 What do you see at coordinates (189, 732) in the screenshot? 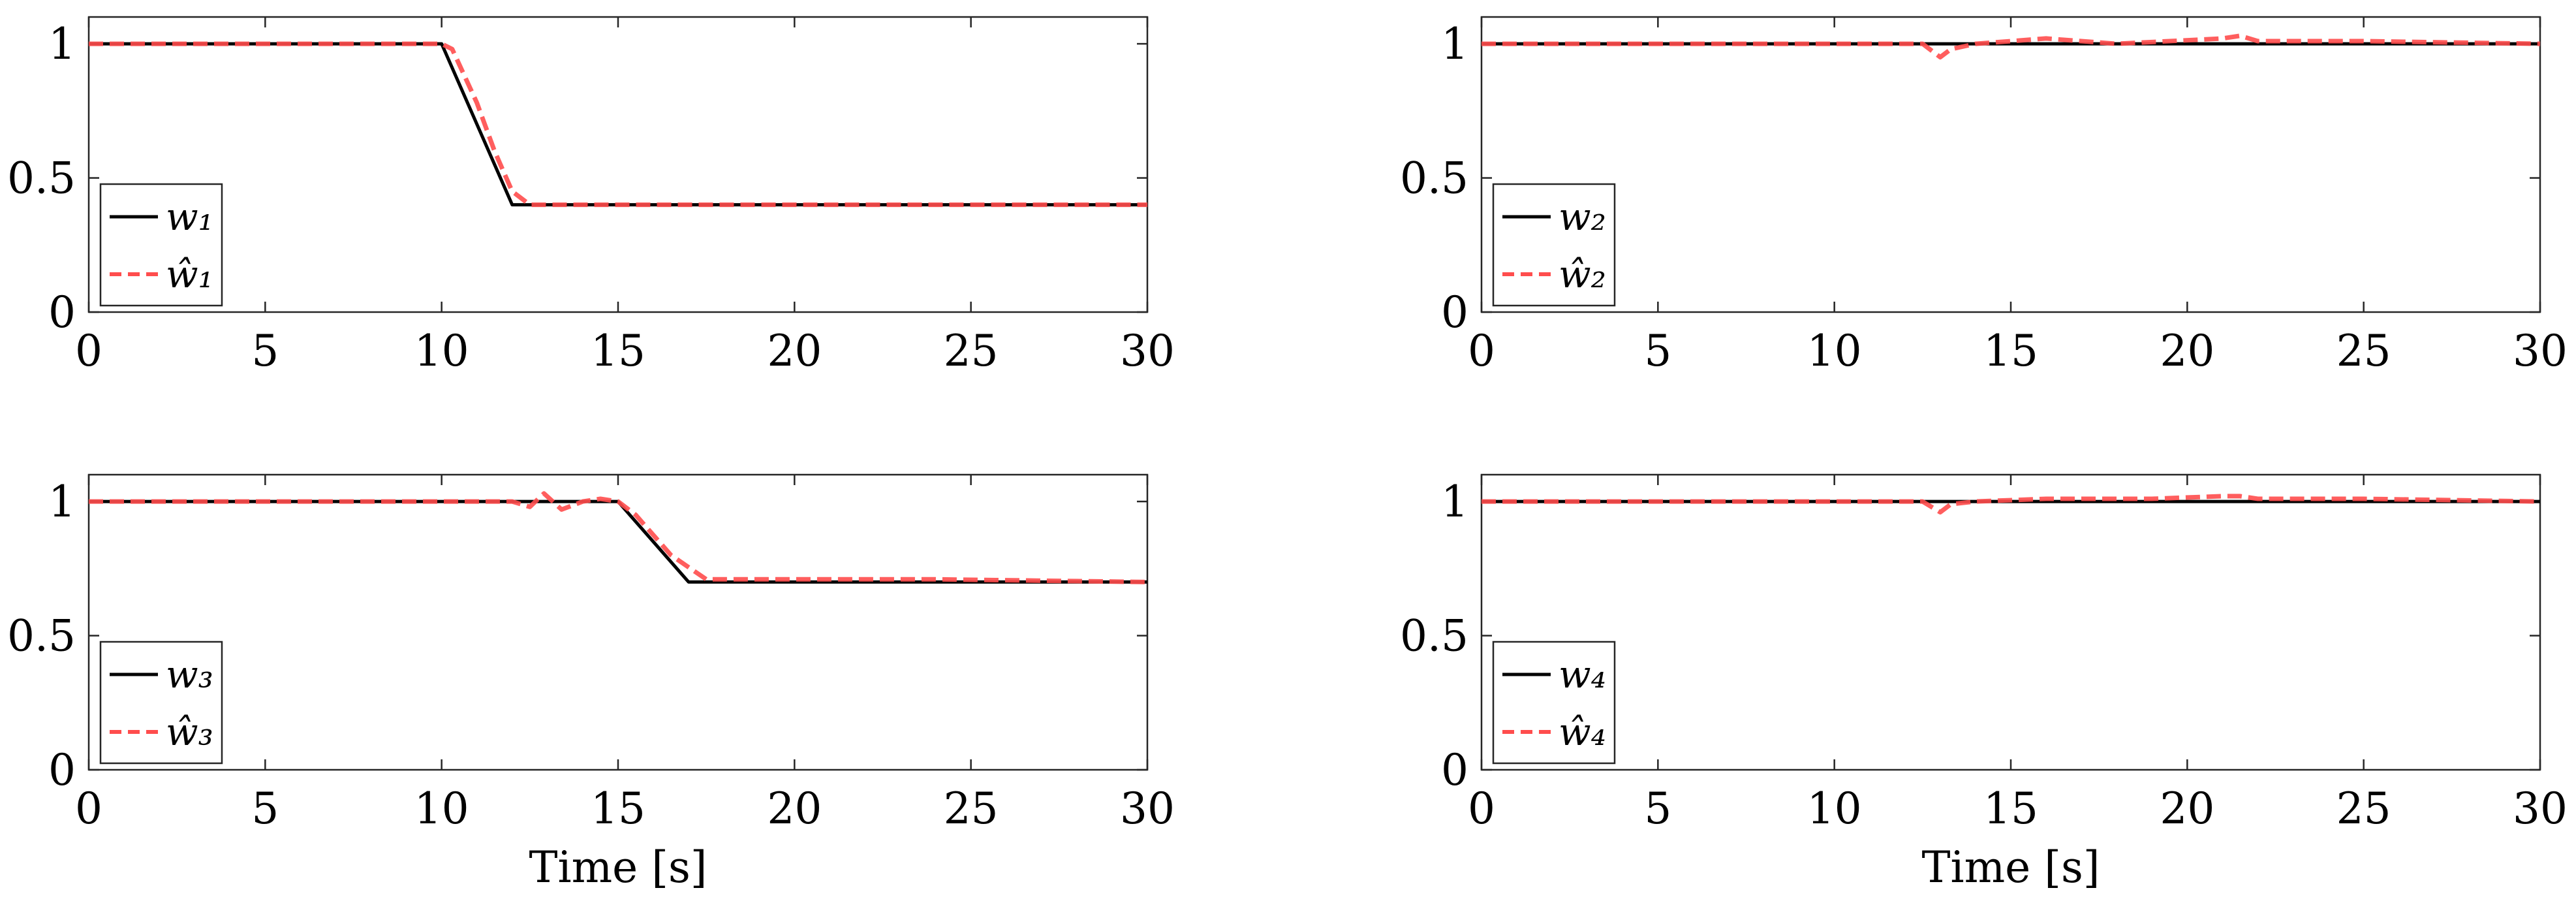
I see `legend-label: ŵ₃` at bounding box center [189, 732].